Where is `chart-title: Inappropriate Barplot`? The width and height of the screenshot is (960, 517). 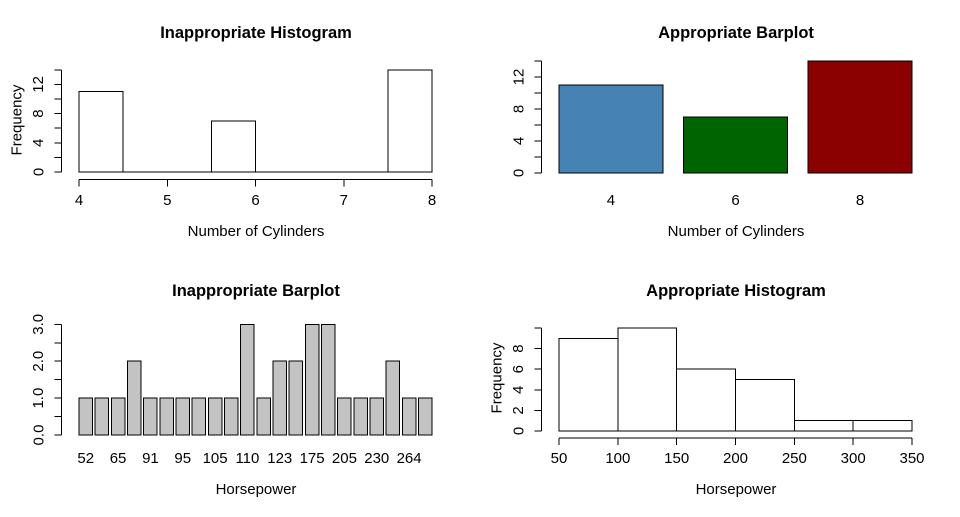 chart-title: Inappropriate Barplot is located at coordinates (256, 291).